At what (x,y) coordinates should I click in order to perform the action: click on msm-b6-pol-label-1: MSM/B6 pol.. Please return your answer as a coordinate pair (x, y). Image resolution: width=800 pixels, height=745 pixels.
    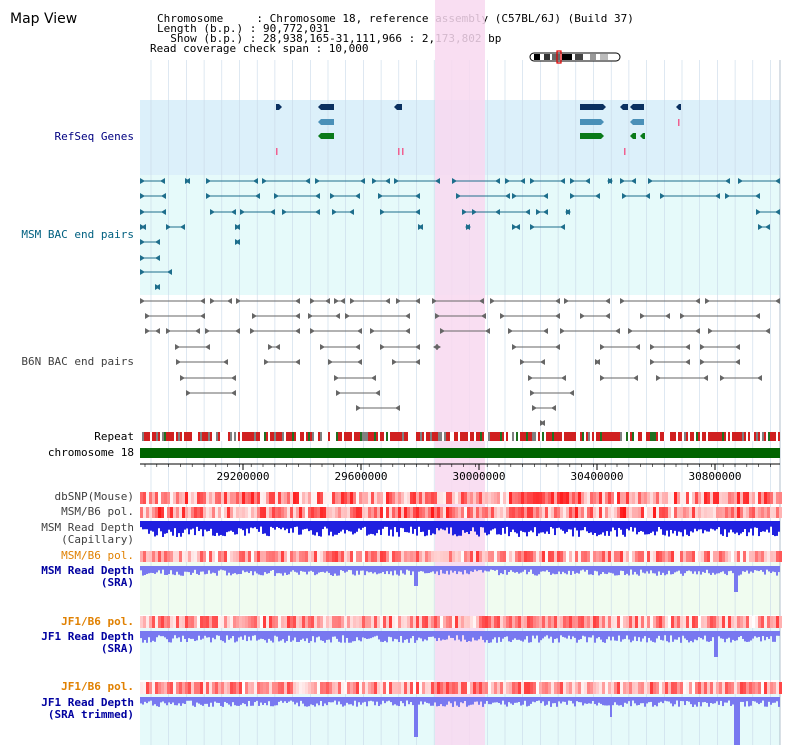
    Looking at the image, I should click on (97, 511).